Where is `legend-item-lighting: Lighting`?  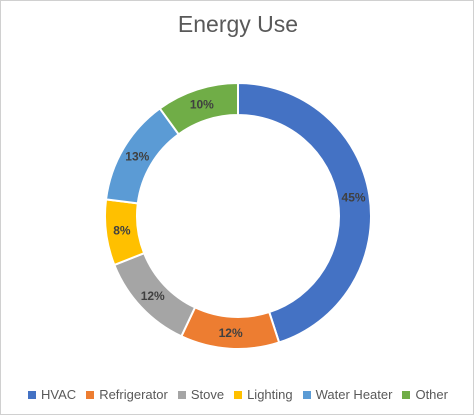 legend-item-lighting: Lighting is located at coordinates (263, 394).